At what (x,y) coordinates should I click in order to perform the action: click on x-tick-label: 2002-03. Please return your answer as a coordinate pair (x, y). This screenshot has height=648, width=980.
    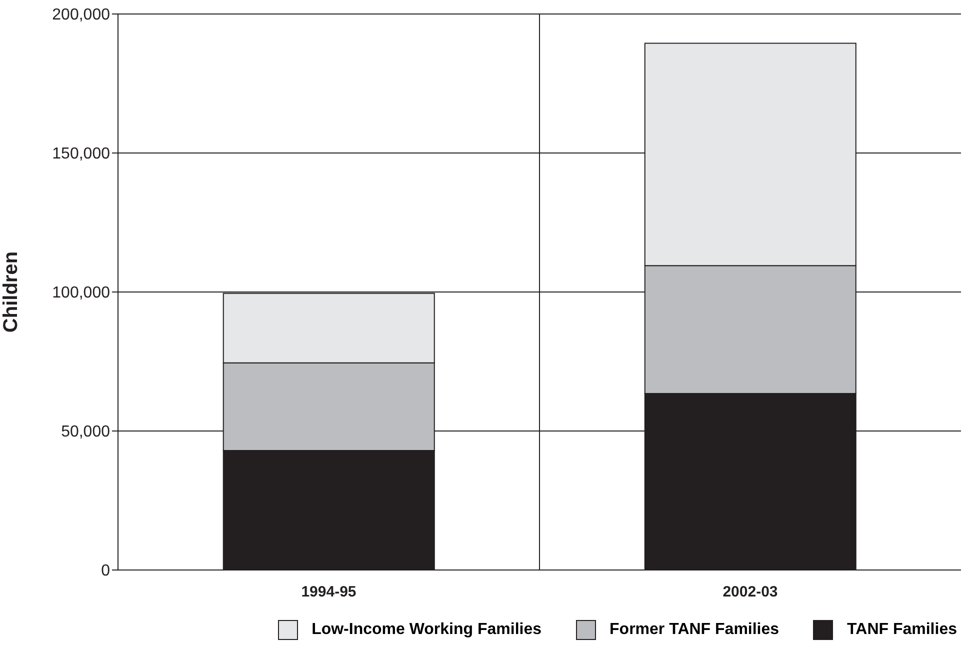
    Looking at the image, I should click on (750, 592).